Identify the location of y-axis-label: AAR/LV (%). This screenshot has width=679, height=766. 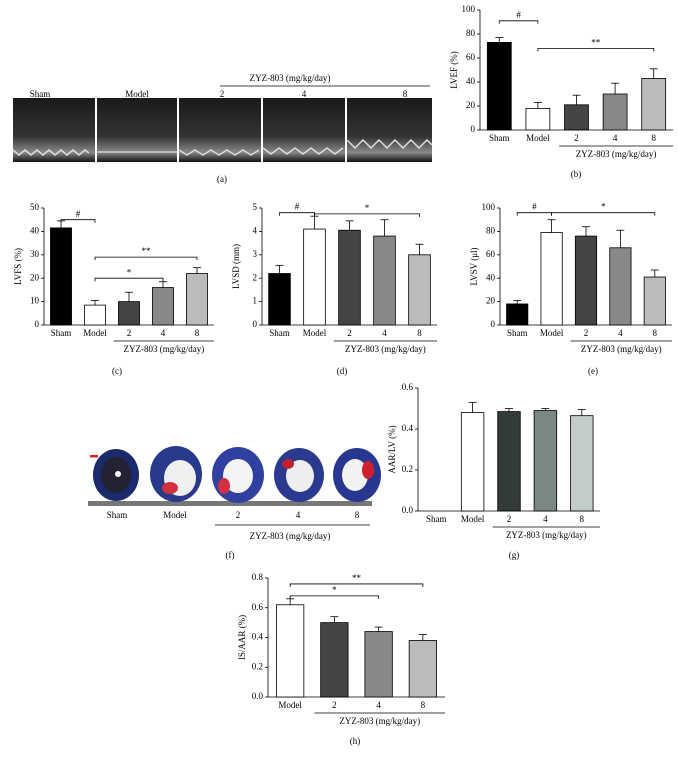
(392, 449).